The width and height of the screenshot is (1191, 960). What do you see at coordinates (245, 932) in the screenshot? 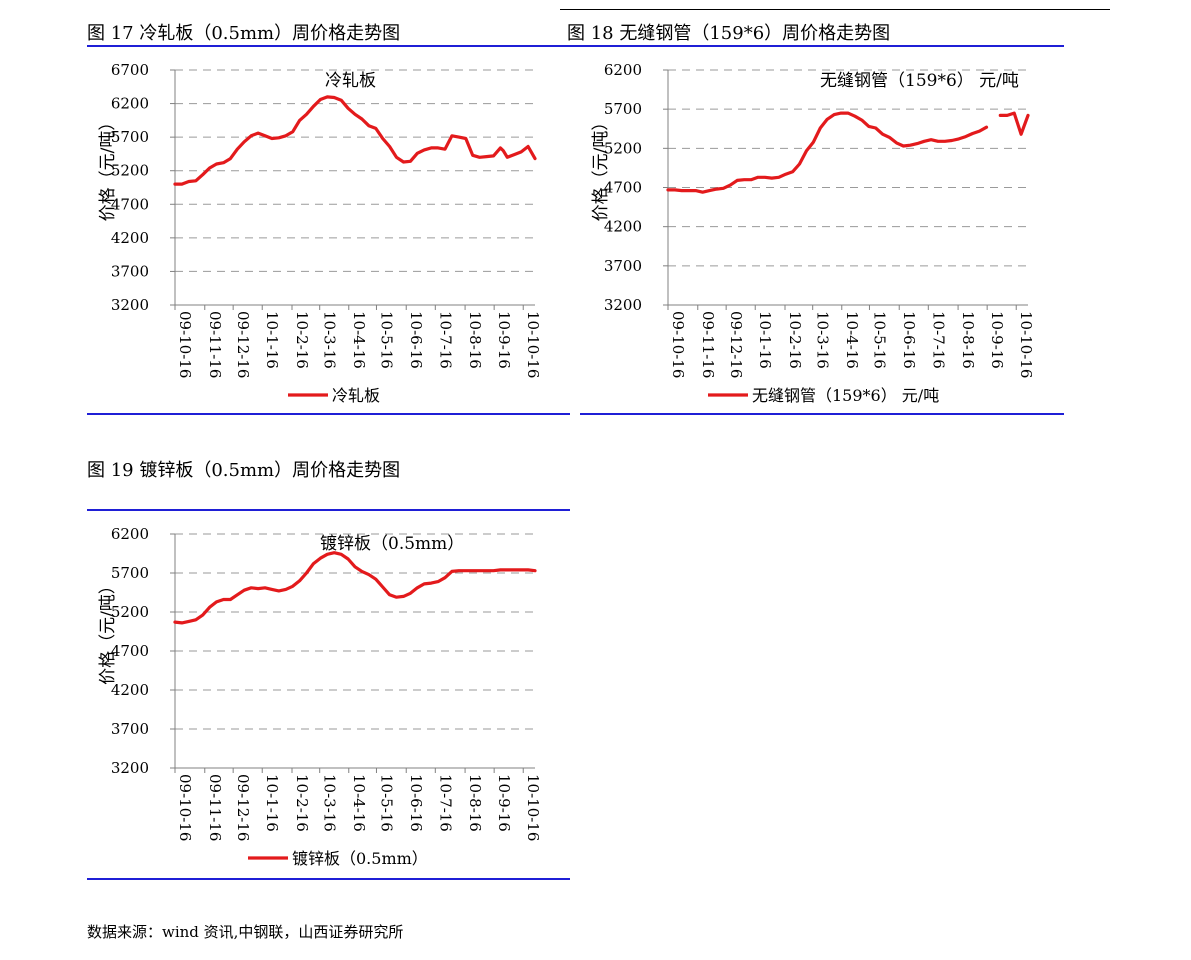
I see `data-source-note: 数据来源：wind 资讯,中钢联，山西证券研究所` at bounding box center [245, 932].